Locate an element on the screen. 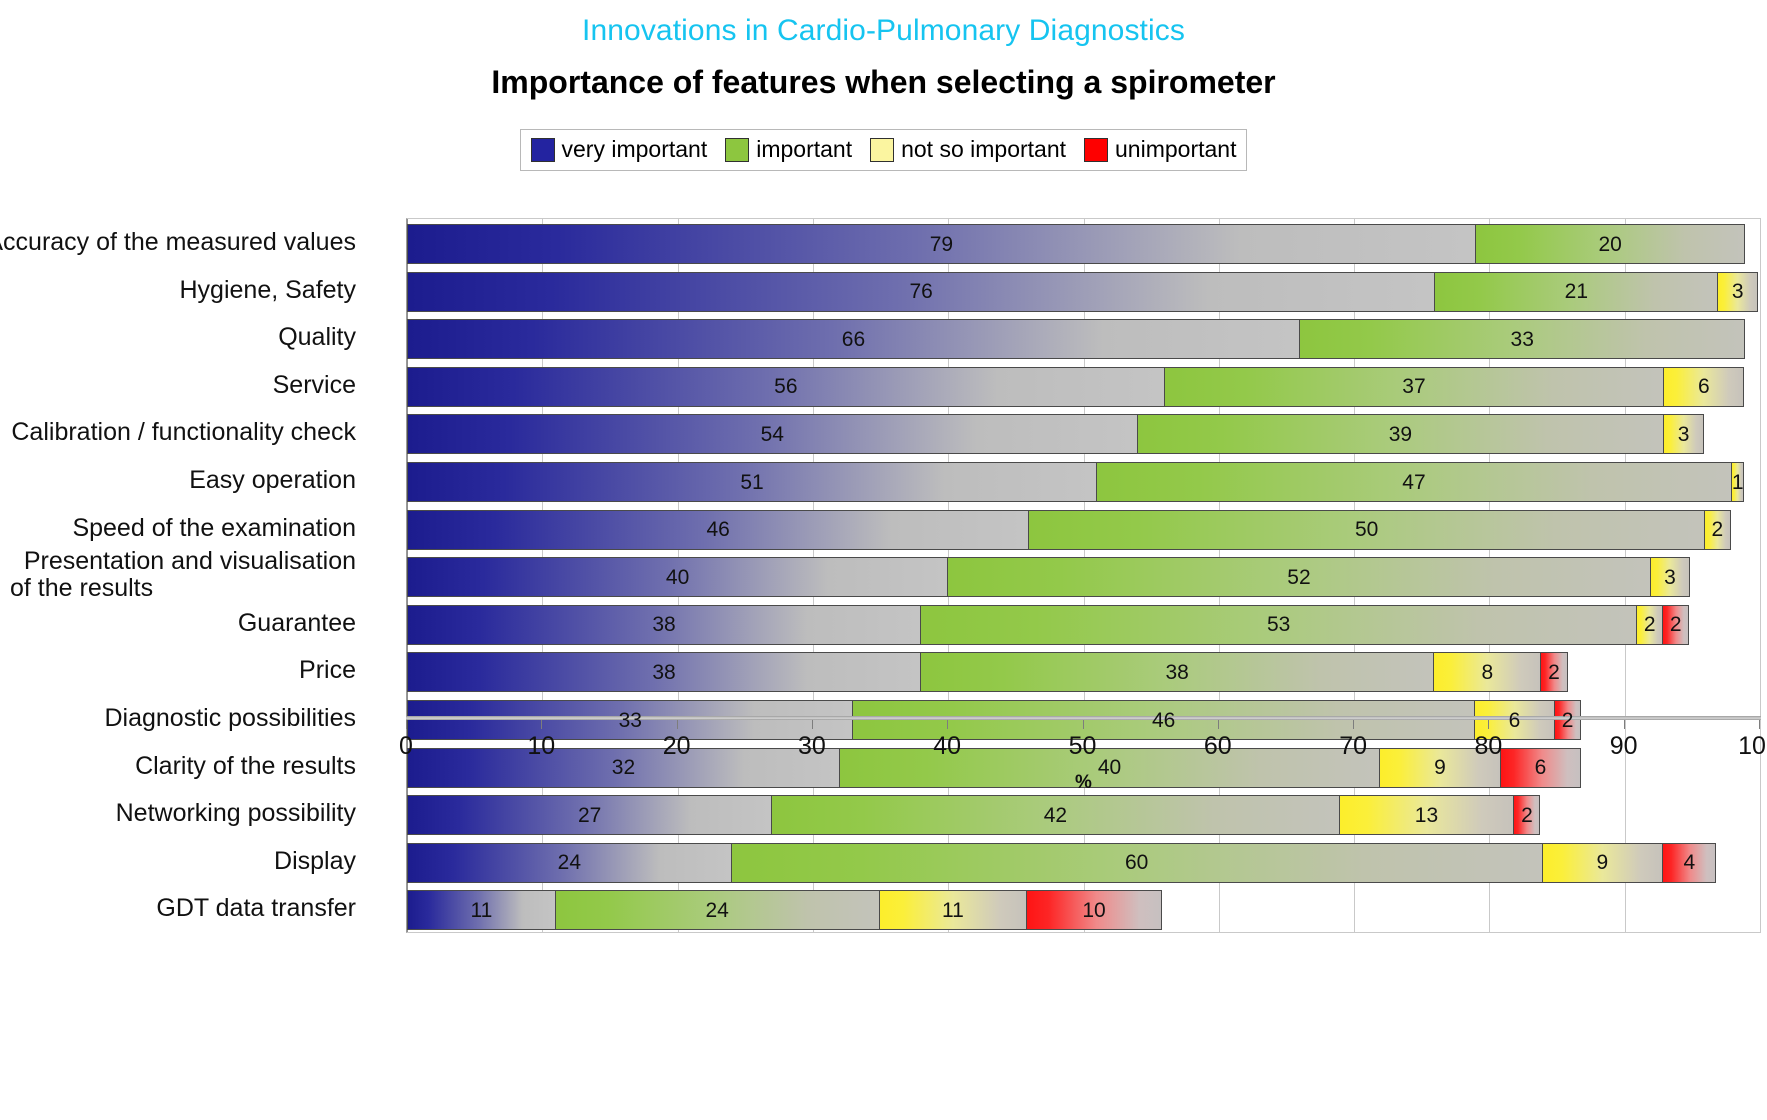 This screenshot has width=1767, height=1120. bar-segment-value: 66 is located at coordinates (853, 339).